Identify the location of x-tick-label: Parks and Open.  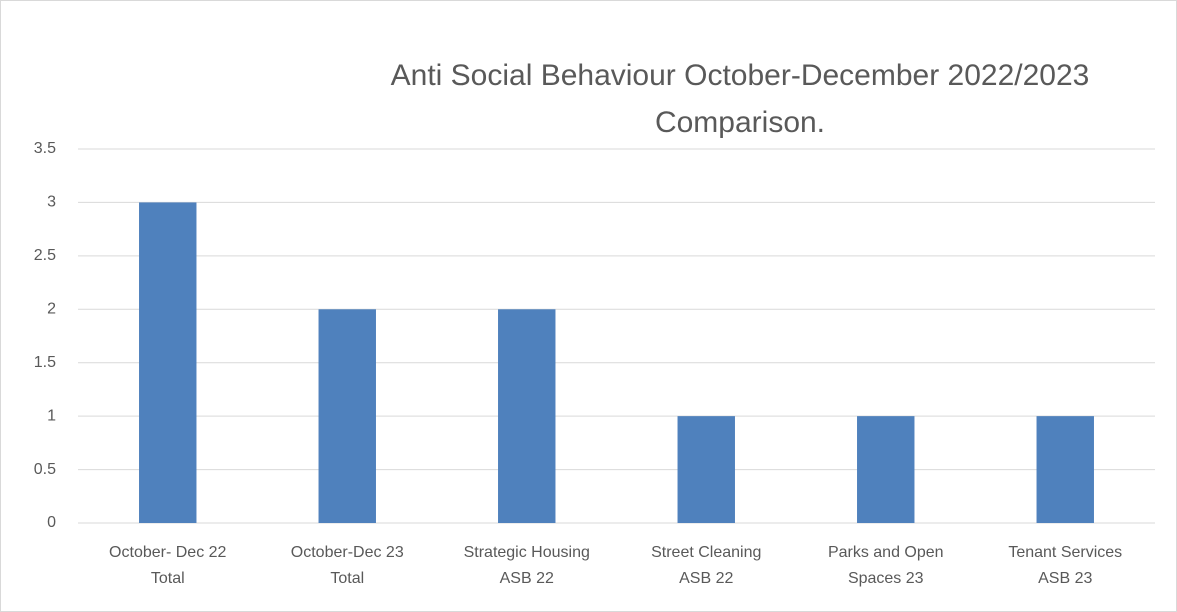
(886, 552).